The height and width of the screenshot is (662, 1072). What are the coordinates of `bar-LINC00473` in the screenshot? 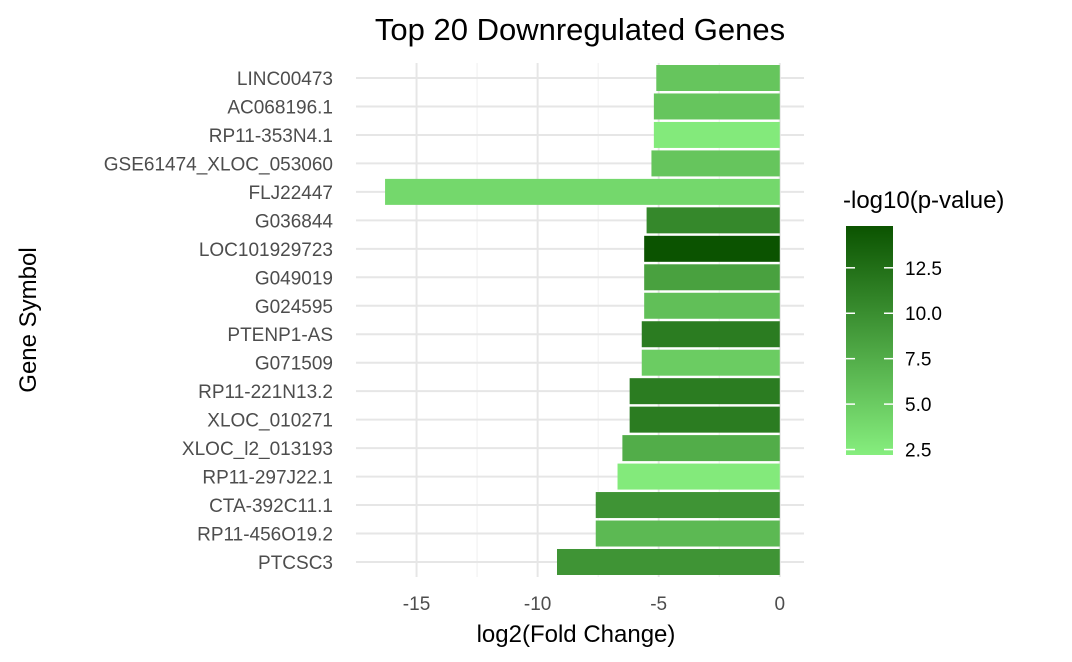 It's located at (718, 78).